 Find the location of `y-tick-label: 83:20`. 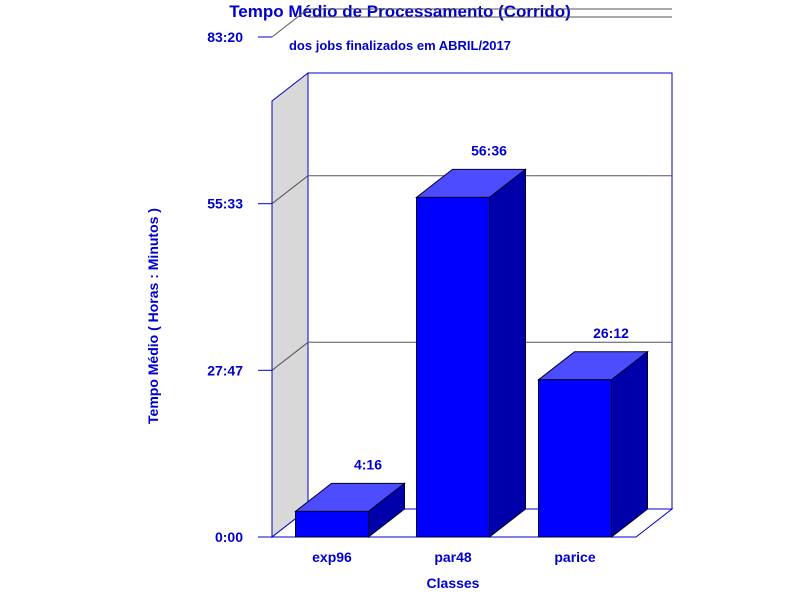

y-tick-label: 83:20 is located at coordinates (225, 37).